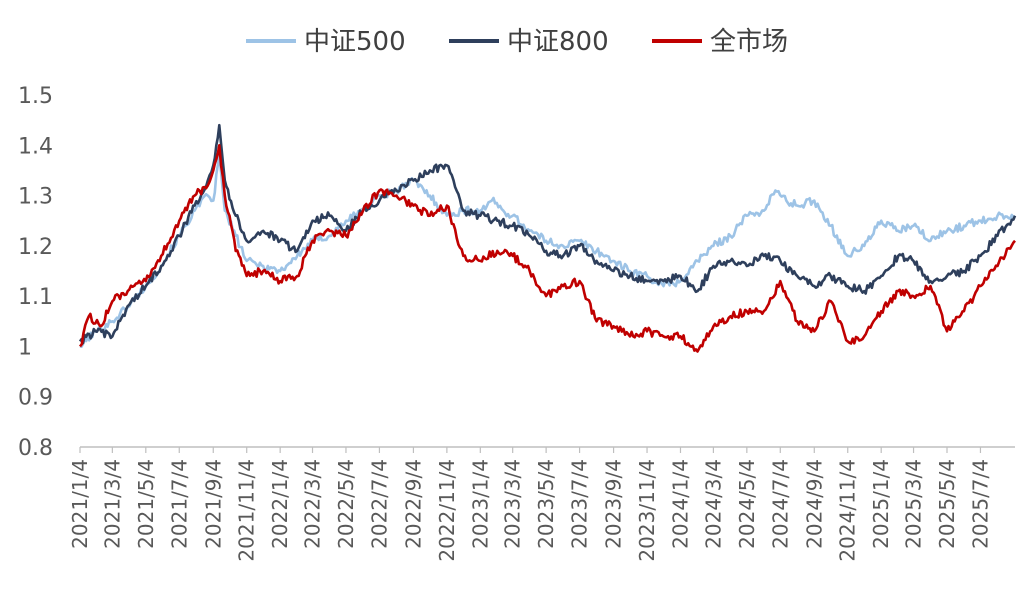  What do you see at coordinates (379, 504) in the screenshot?
I see `x-tick-label: 2022/7/4` at bounding box center [379, 504].